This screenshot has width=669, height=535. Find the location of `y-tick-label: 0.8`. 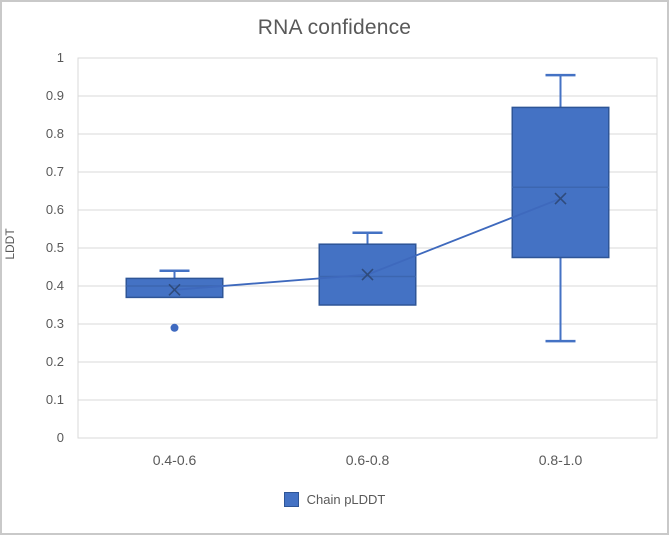

y-tick-label: 0.8 is located at coordinates (54, 133).